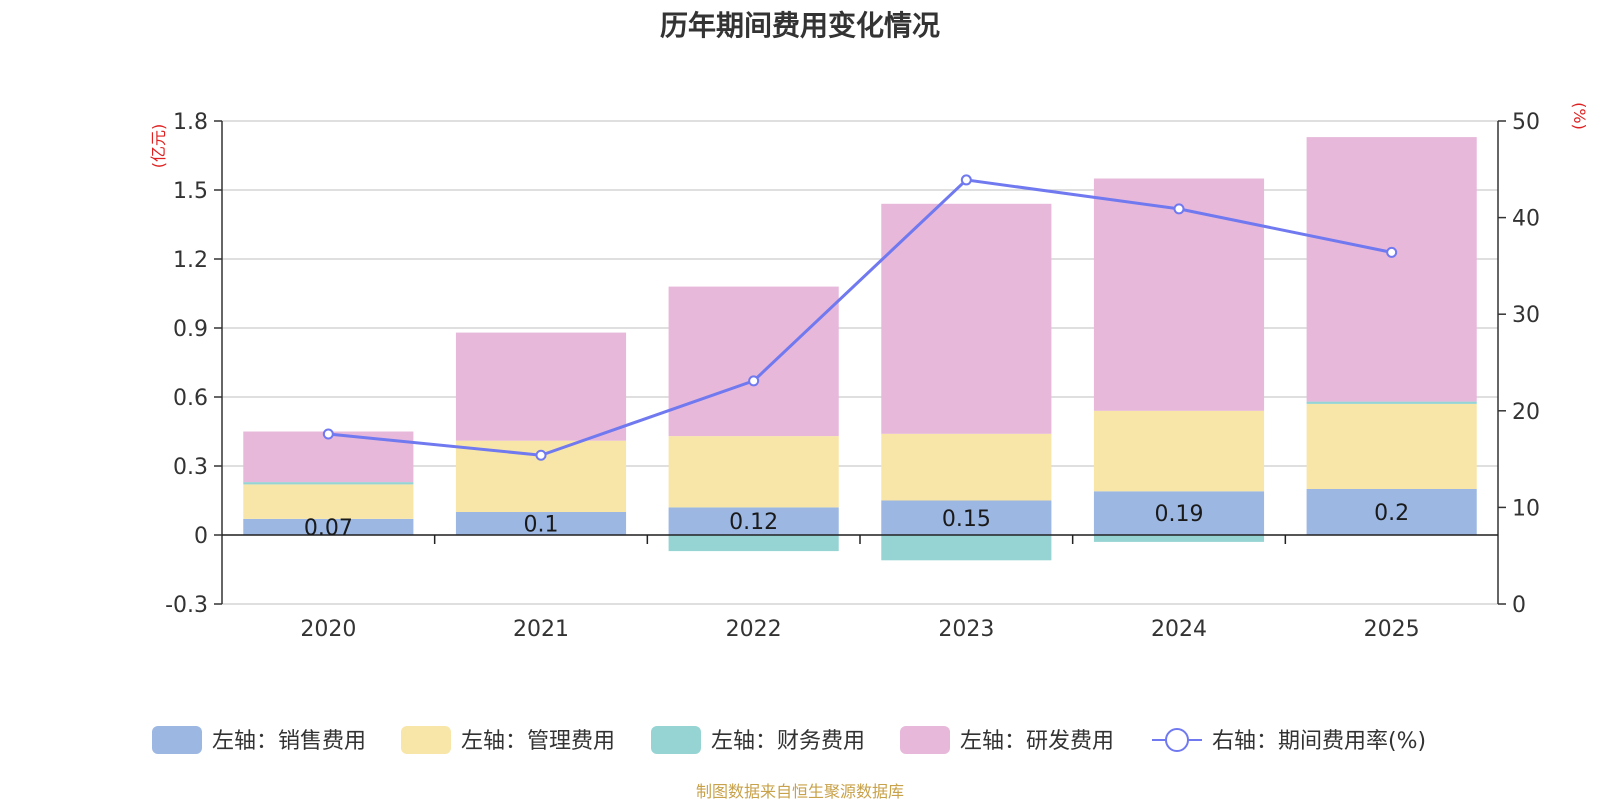  Describe the element at coordinates (201, 536) in the screenshot. I see `left-axis-tick-label: 0` at that location.